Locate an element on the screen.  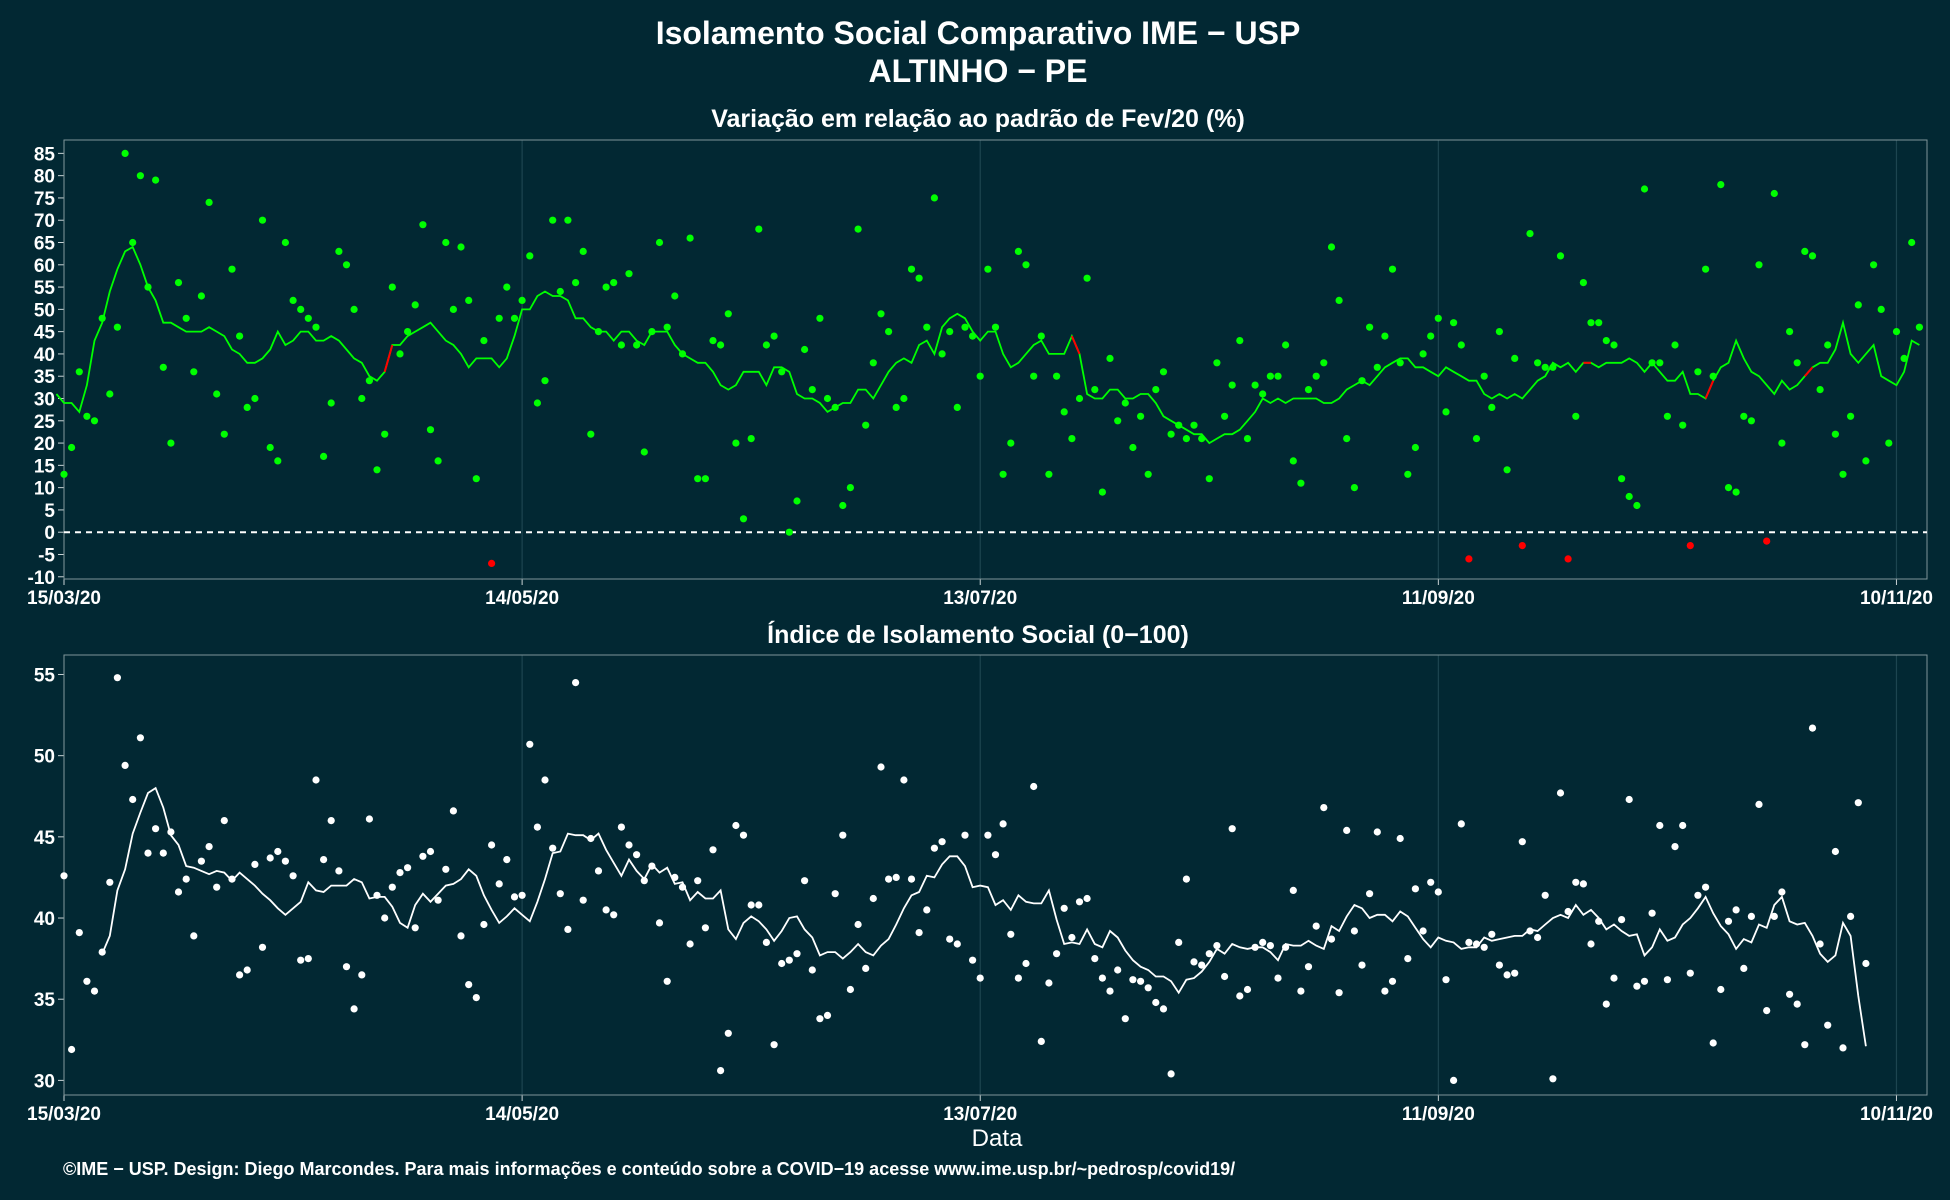
panel1-x-tick-label: 10/11/20 is located at coordinates (1896, 598).